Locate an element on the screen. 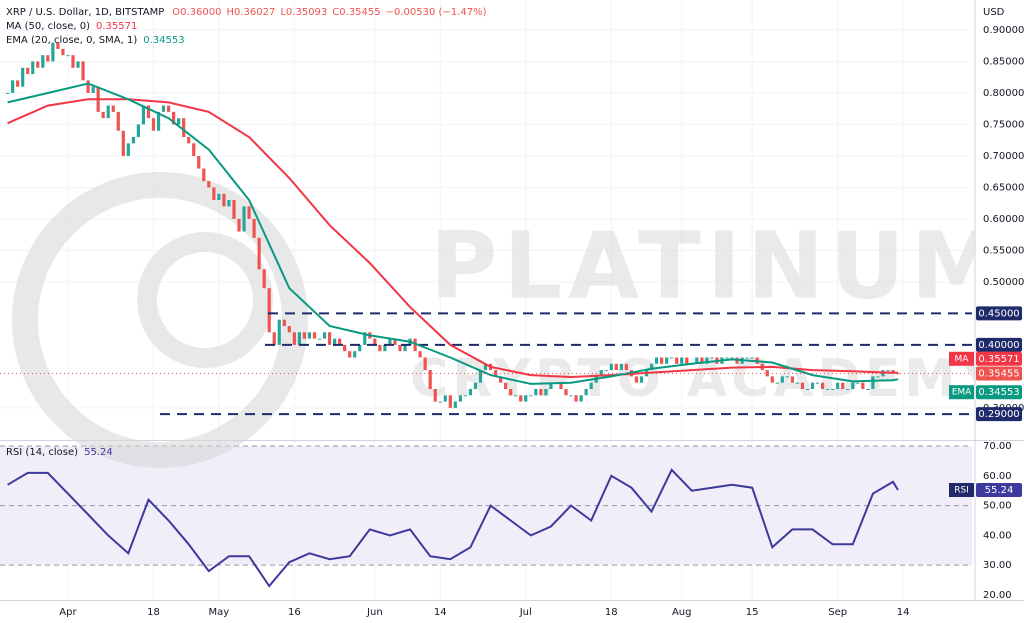  price-label-box is located at coordinates (999, 392).